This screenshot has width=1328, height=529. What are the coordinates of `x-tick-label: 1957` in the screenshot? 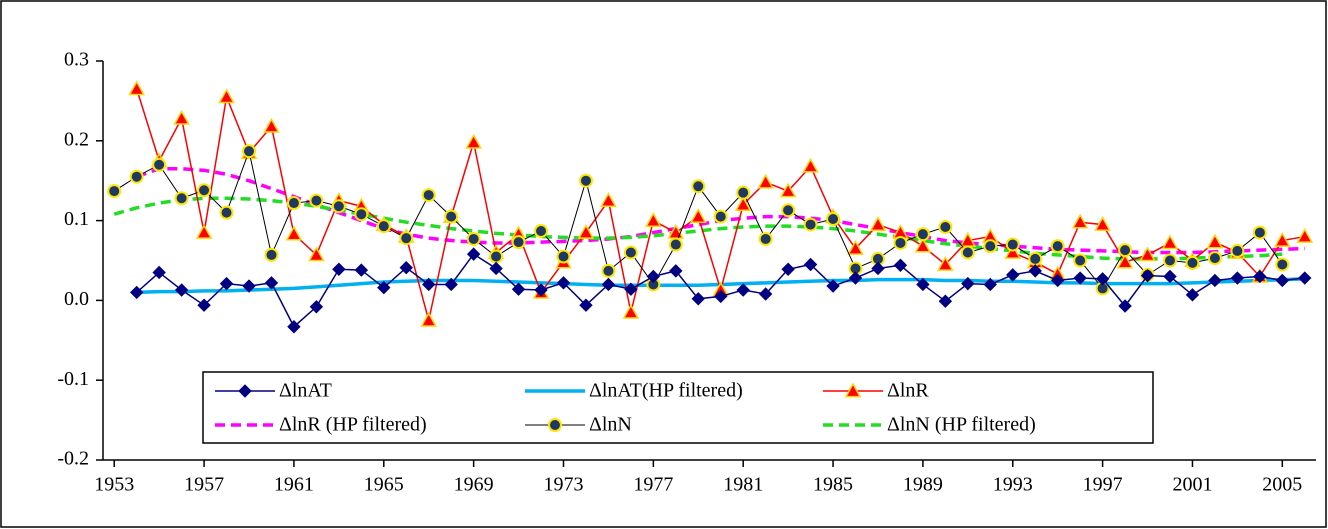 It's located at (204, 485).